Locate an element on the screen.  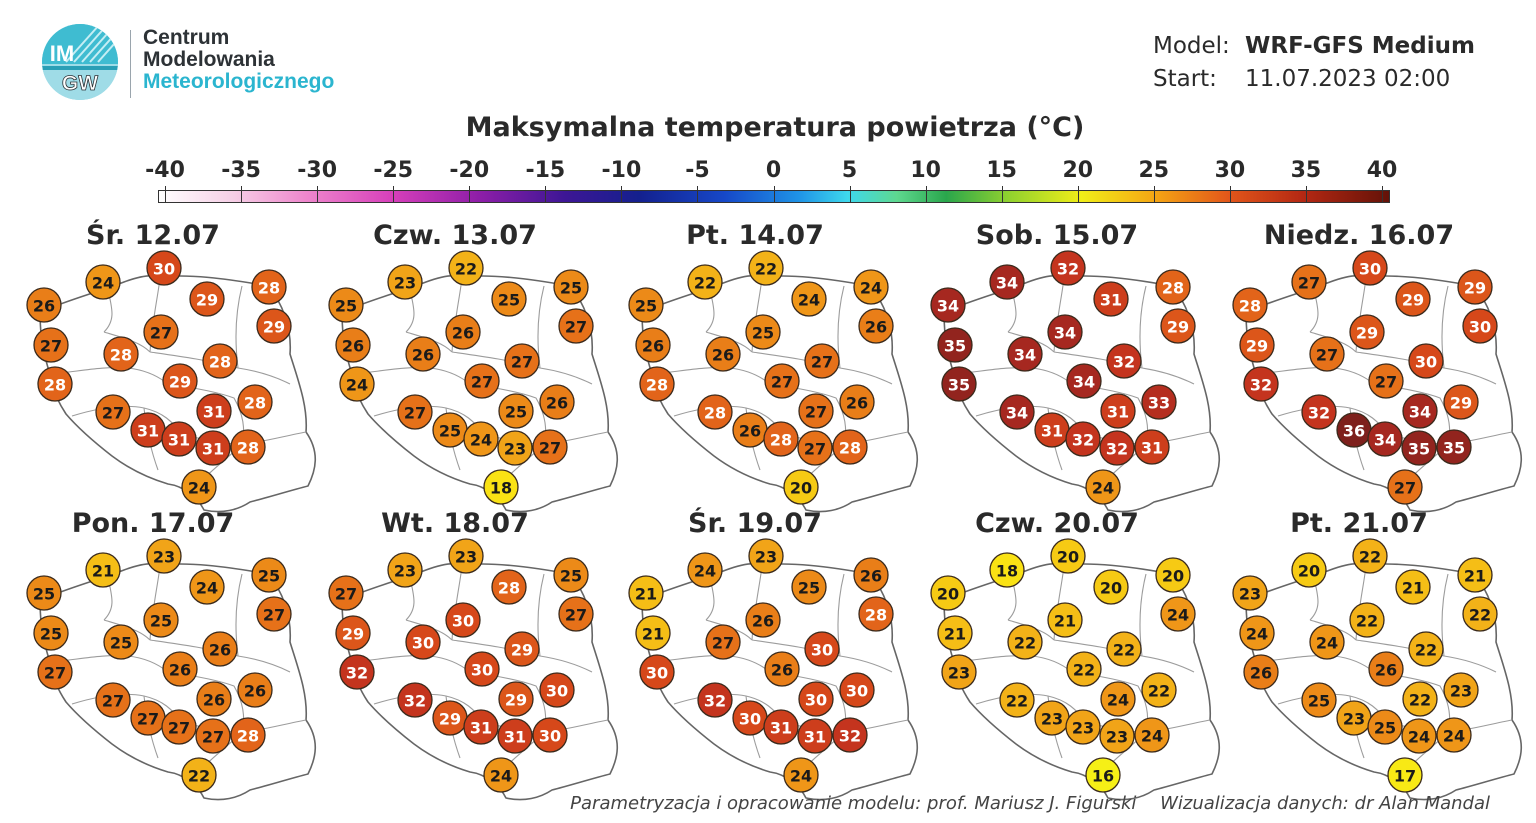
temperature-marker: 20 is located at coordinates (1173, 575).